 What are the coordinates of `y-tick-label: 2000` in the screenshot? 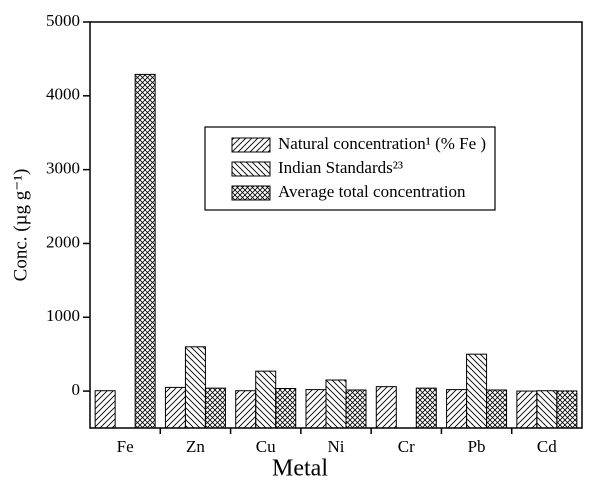 It's located at (63, 241).